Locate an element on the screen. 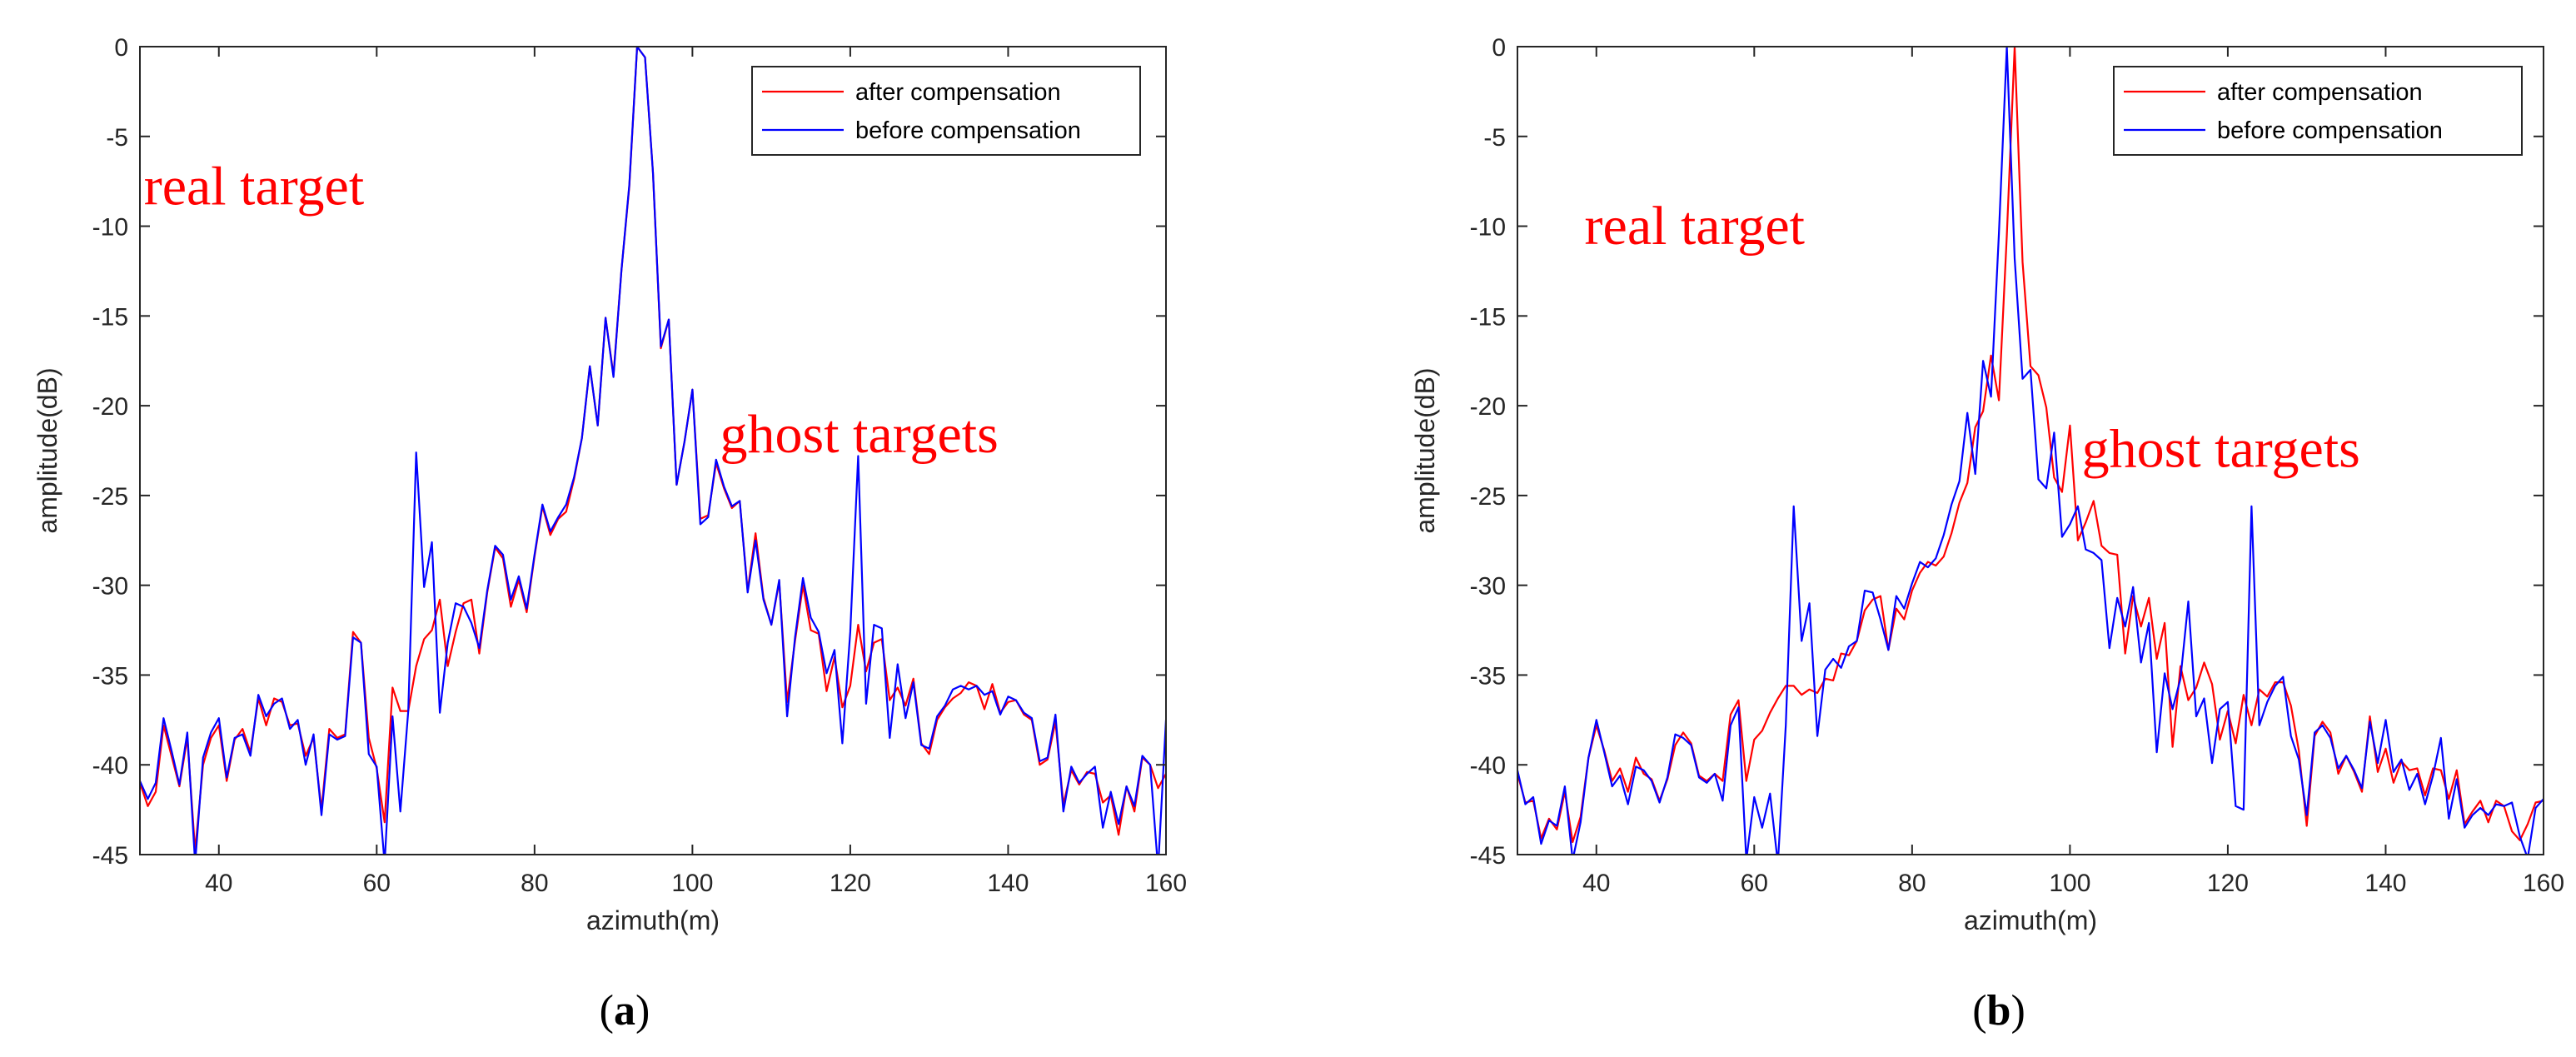 The width and height of the screenshot is (2576, 1057). panel-label-letter: a is located at coordinates (625, 1011).